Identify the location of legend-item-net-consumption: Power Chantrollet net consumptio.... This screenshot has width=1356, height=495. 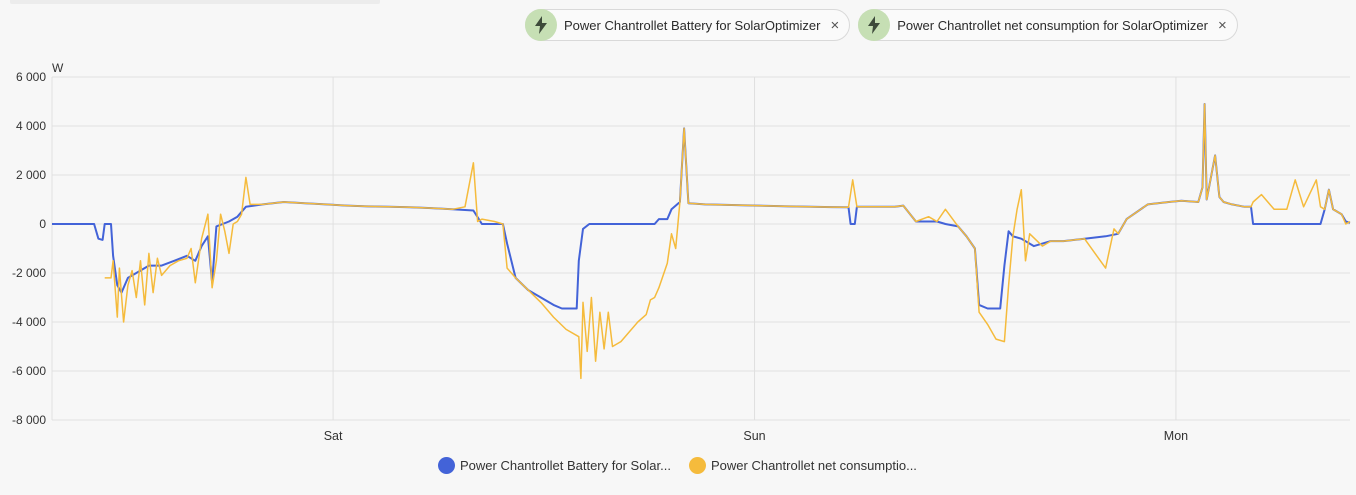
(802, 465).